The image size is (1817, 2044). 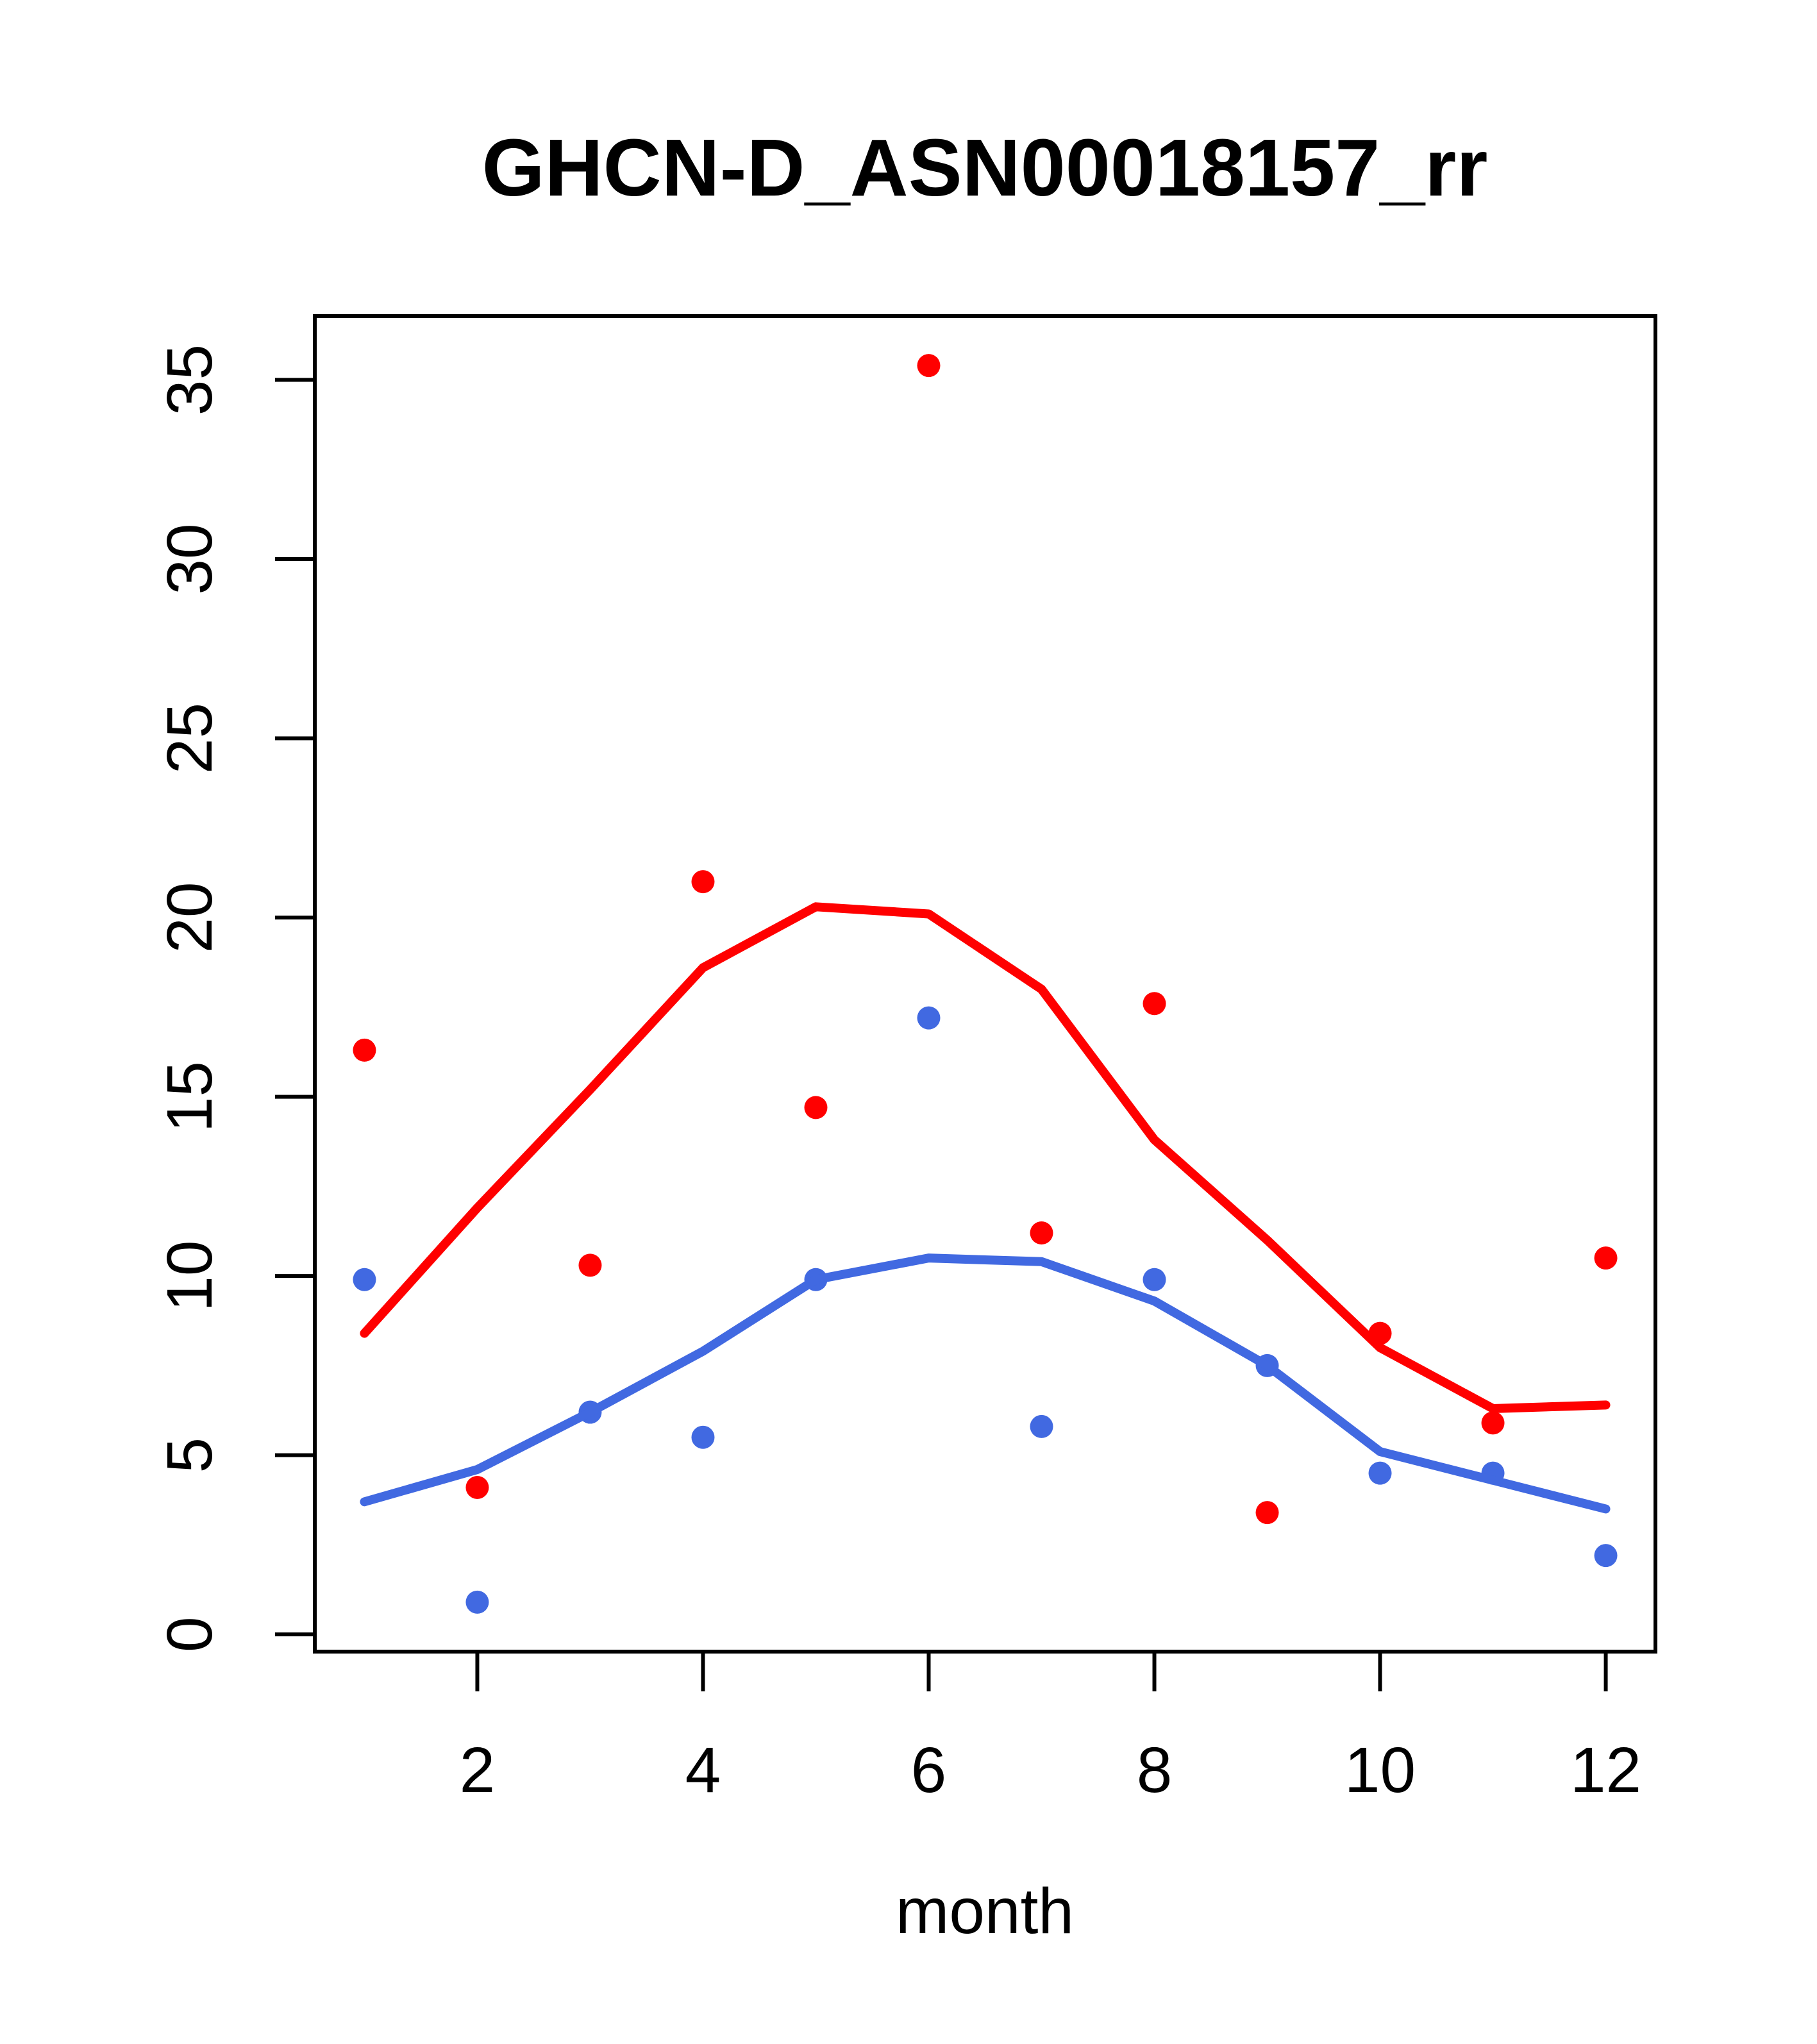 What do you see at coordinates (929, 1770) in the screenshot?
I see `x-tick-label: 6` at bounding box center [929, 1770].